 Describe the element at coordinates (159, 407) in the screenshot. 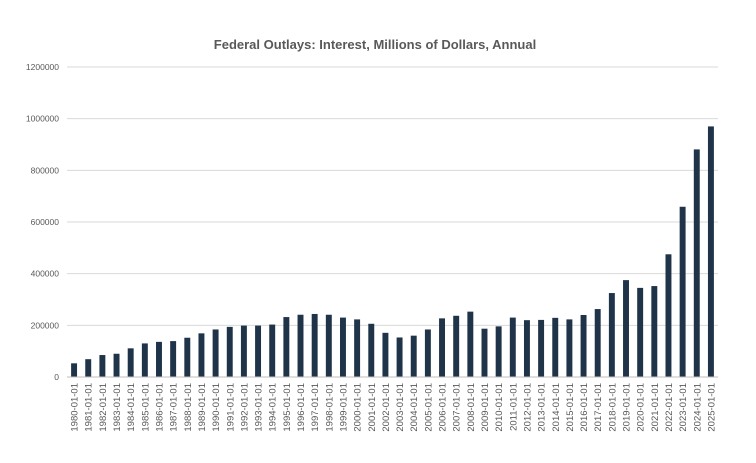

I see `x-tick-label: 1986-01-01` at that location.